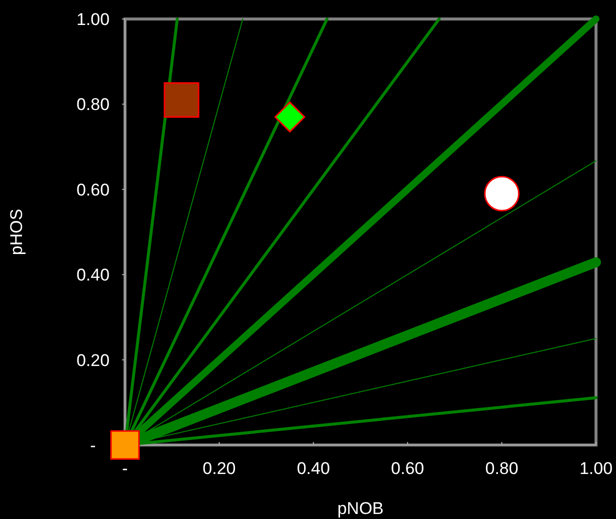 The height and width of the screenshot is (519, 616). What do you see at coordinates (501, 468) in the screenshot?
I see `x-tick-label: 0.80` at bounding box center [501, 468].